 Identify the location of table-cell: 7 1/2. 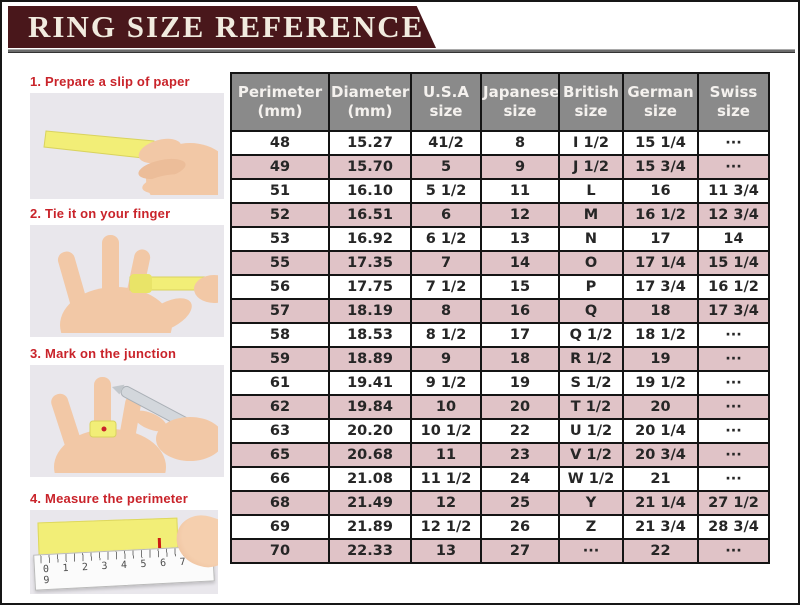
(446, 287).